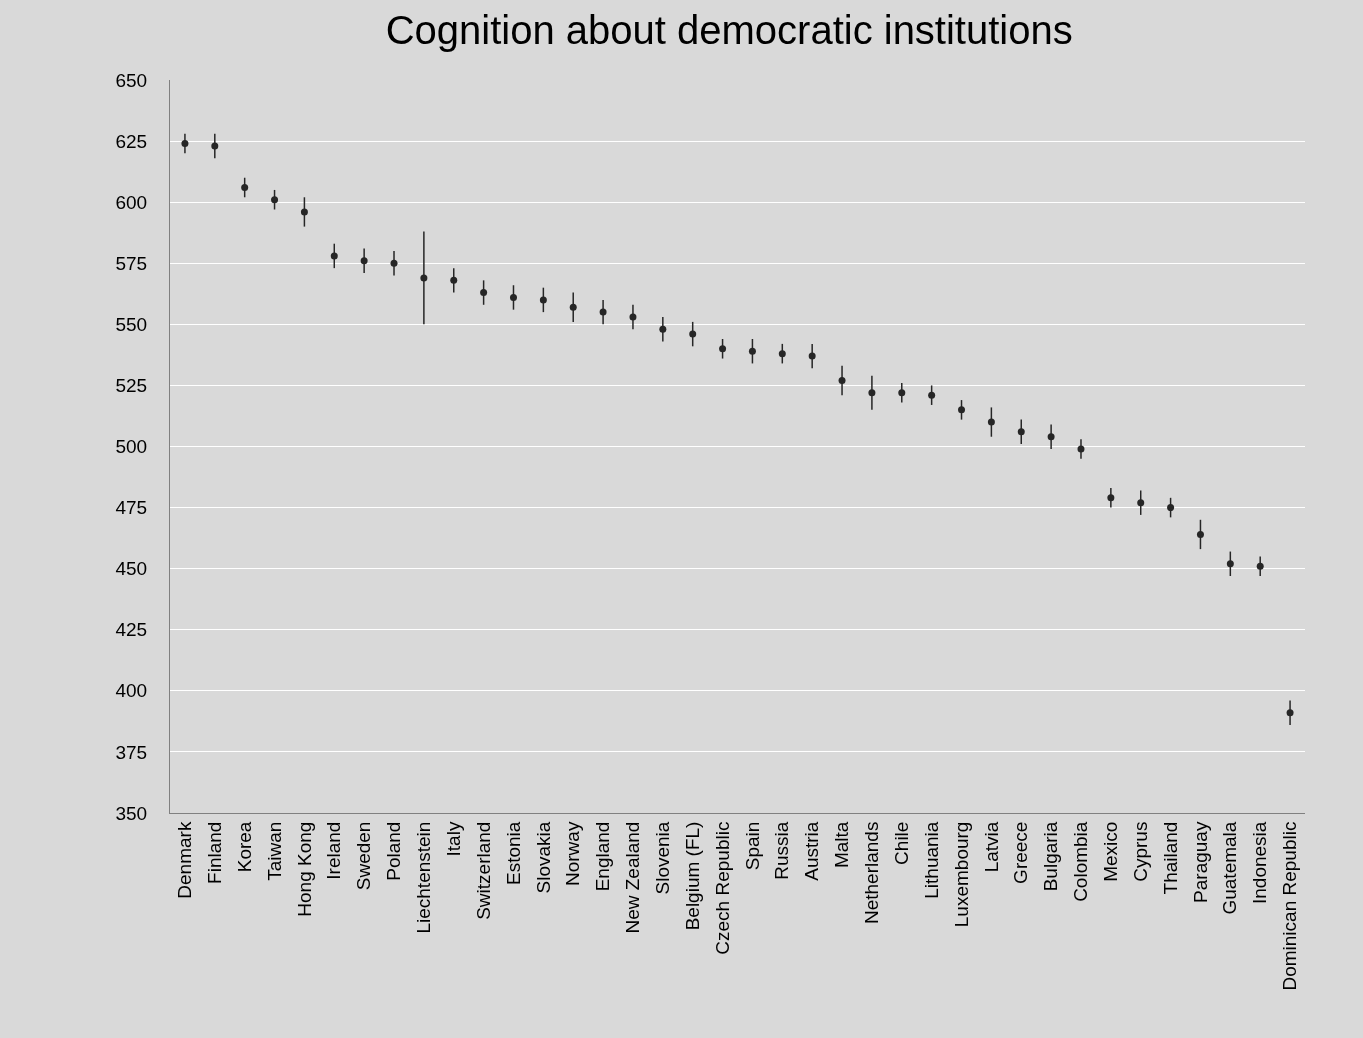 The image size is (1363, 1038). Describe the element at coordinates (185, 860) in the screenshot. I see `x-tick-label: Denmark` at that location.